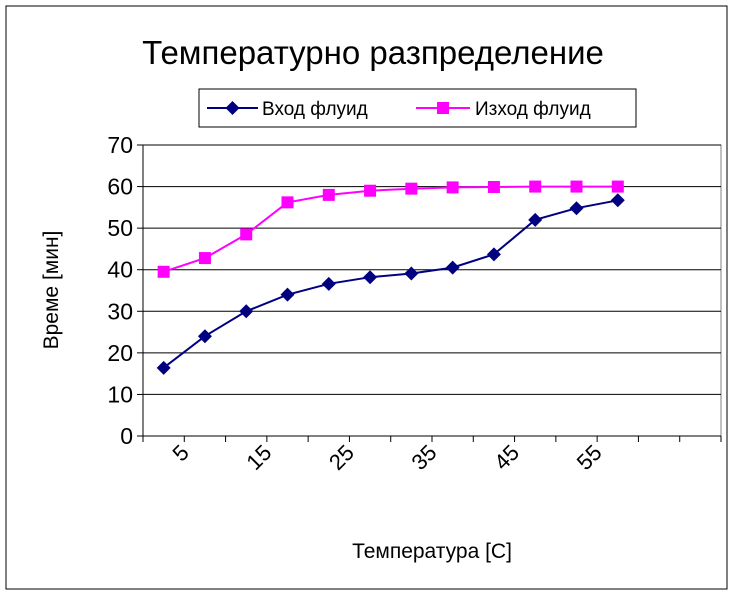  What do you see at coordinates (51, 290) in the screenshot?
I see `y-axis-label: Време [мин]` at bounding box center [51, 290].